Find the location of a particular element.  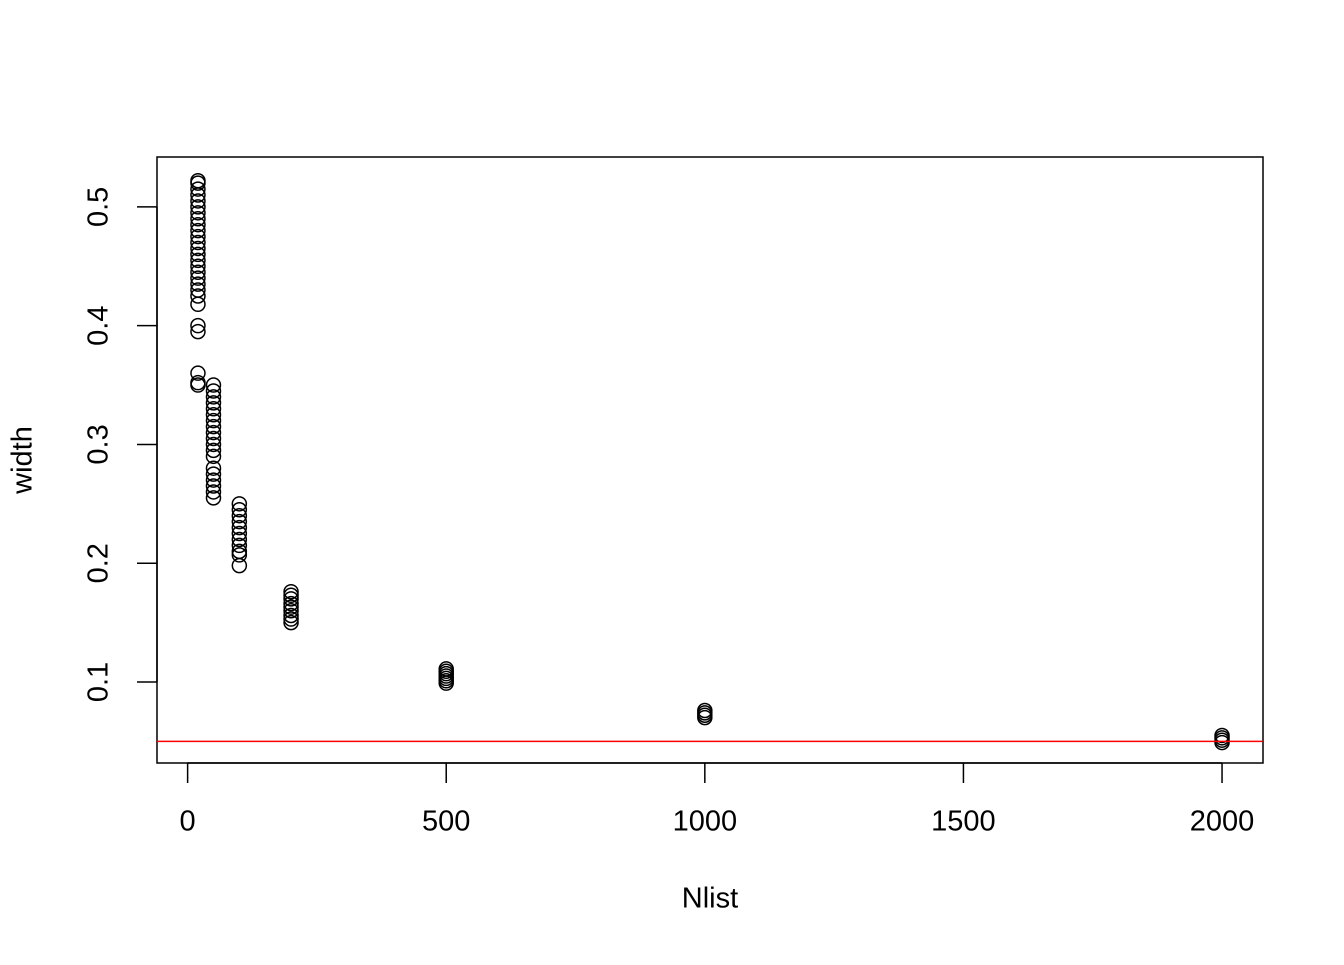

y-tick-label: 0.5 is located at coordinates (99, 207).